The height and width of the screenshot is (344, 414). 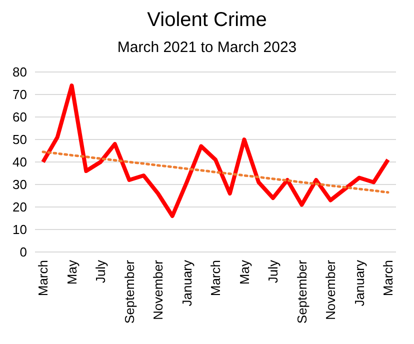 I want to click on y-tick-label: 0, so click(x=23, y=252).